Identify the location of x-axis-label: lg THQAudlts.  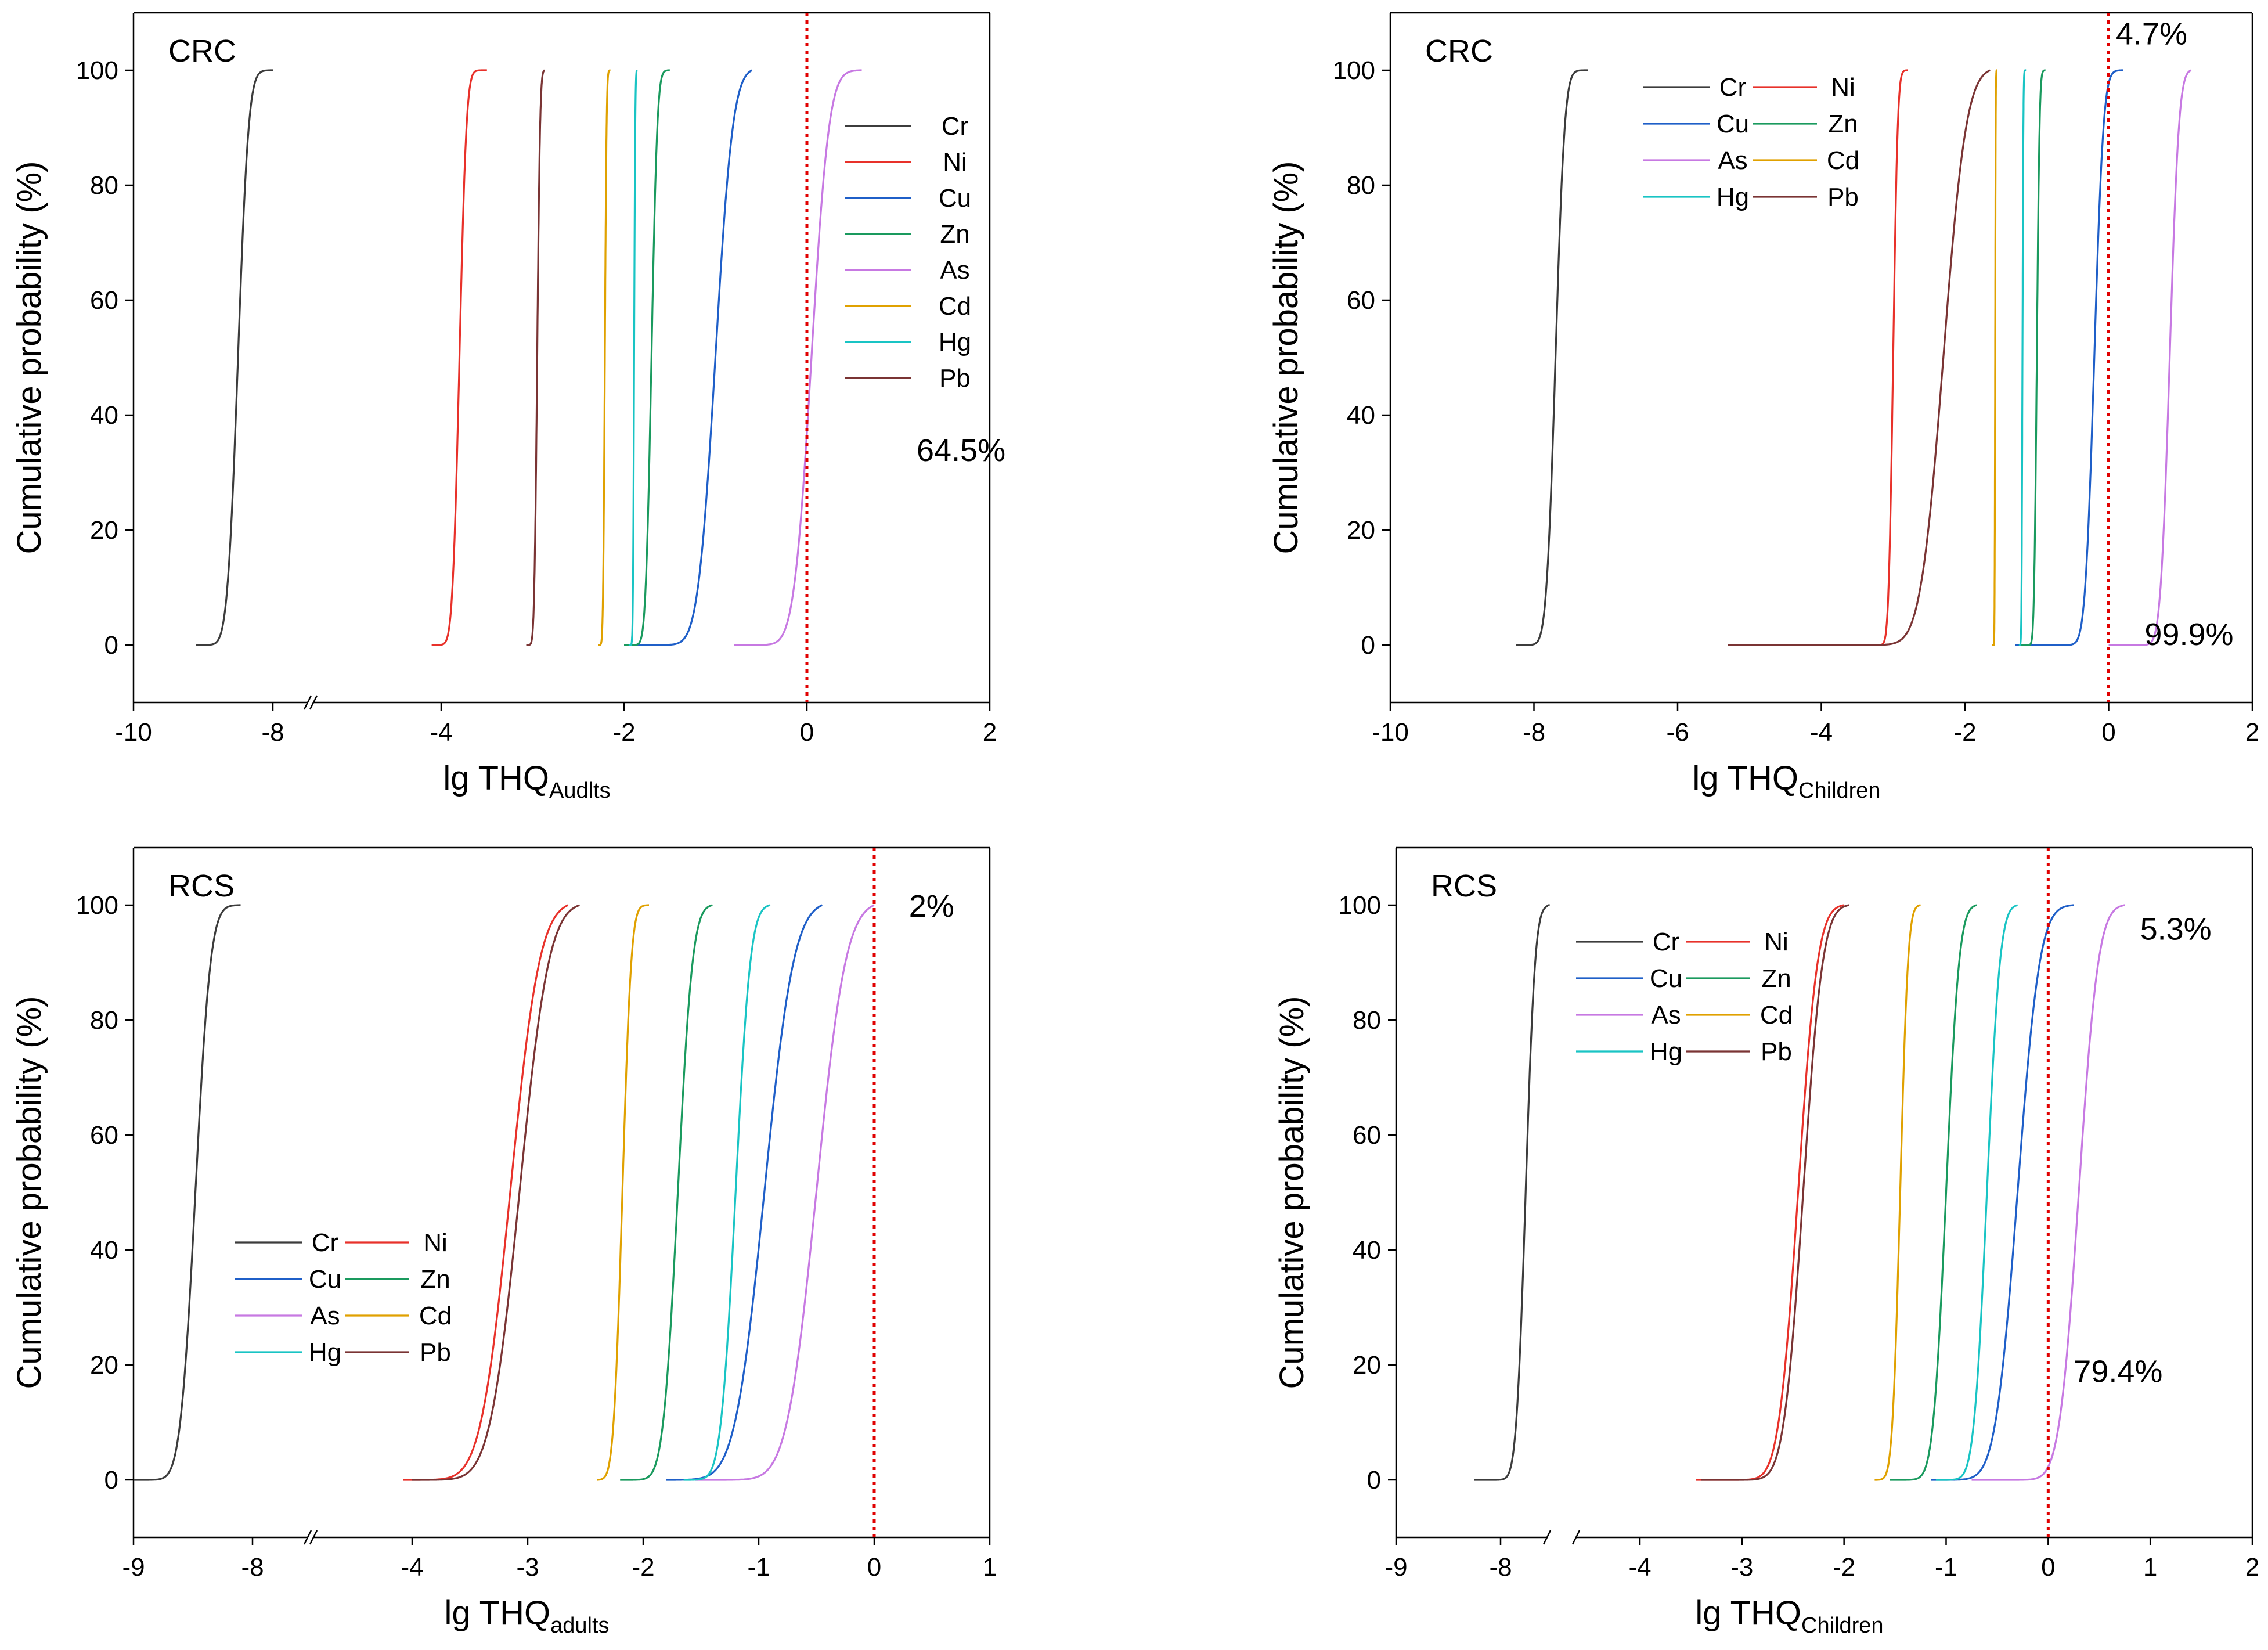
(526, 781).